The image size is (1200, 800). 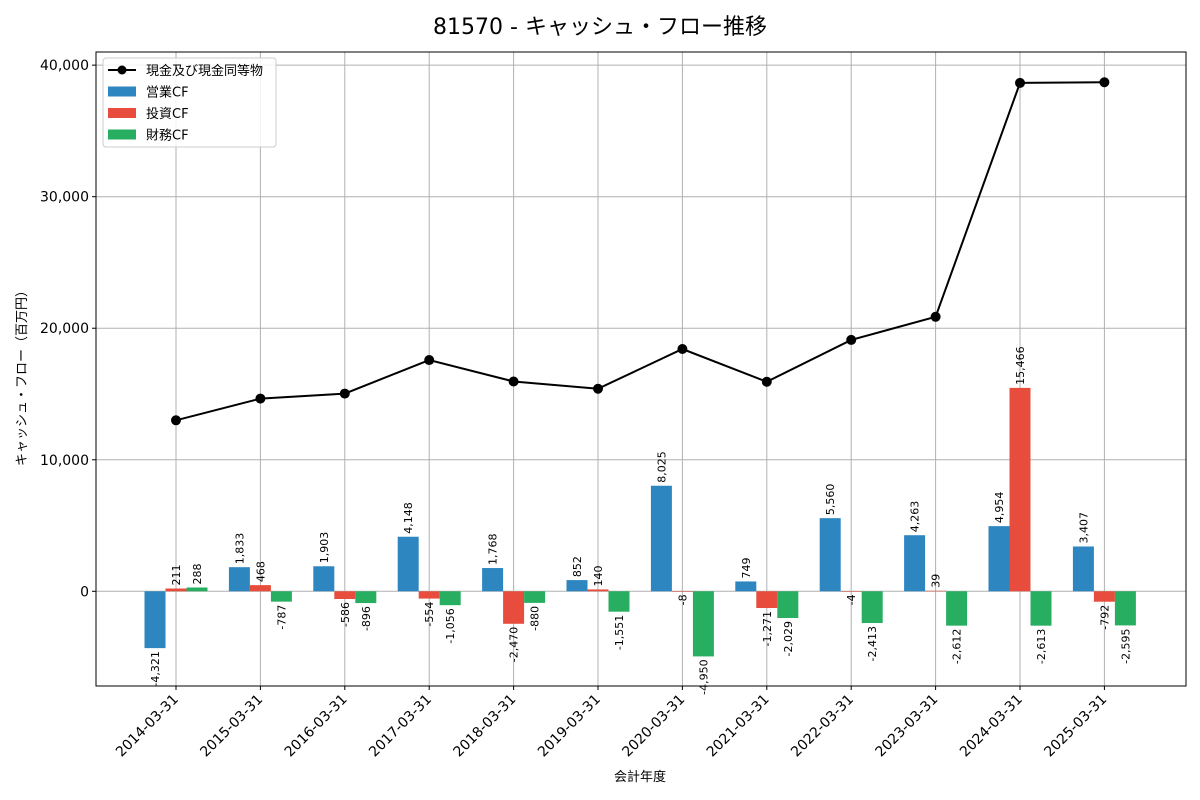 I want to click on bar-value-label: -1,551, so click(x=619, y=632).